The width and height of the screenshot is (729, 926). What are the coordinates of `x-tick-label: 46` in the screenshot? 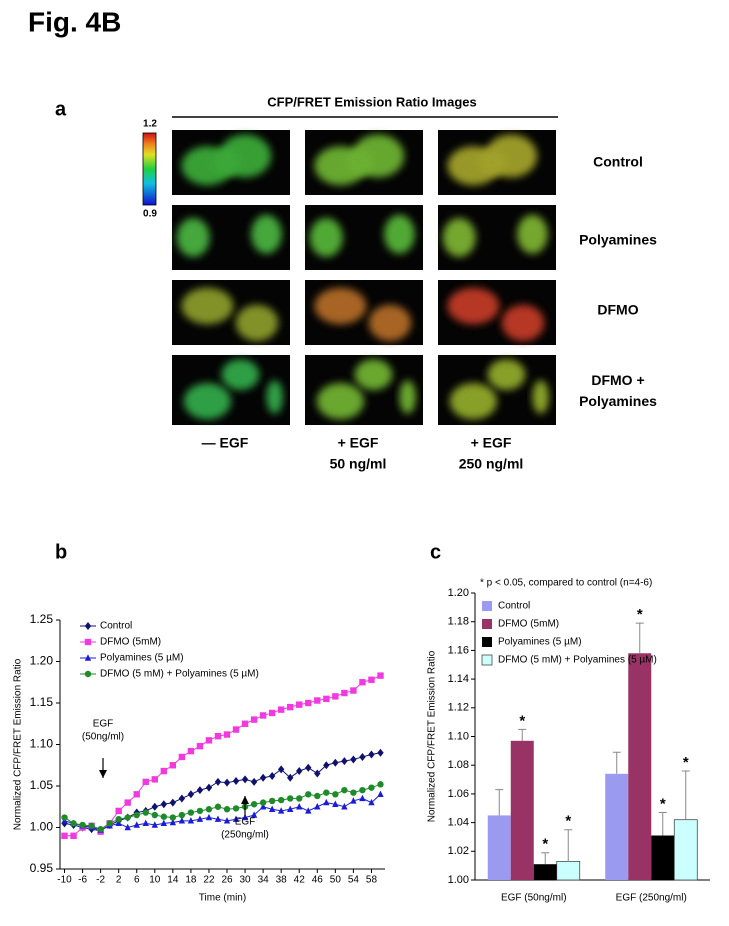 It's located at (318, 880).